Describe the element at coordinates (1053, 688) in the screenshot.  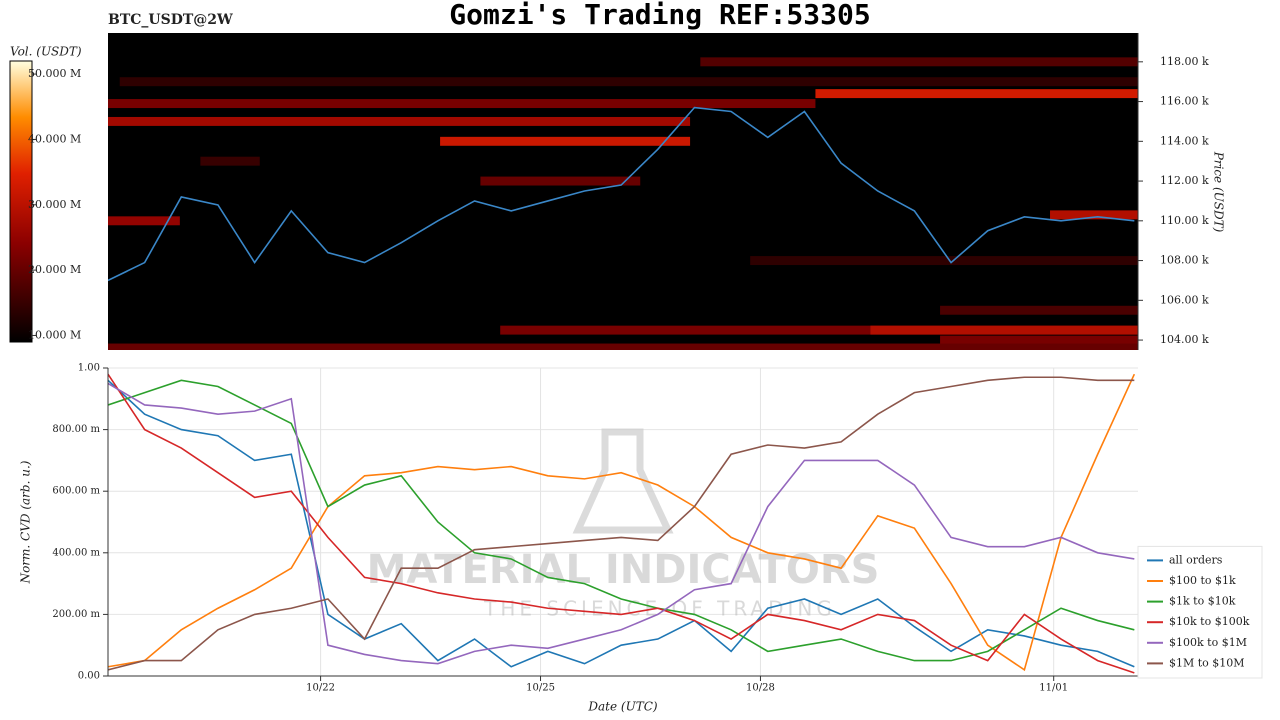
I see `x-tick-label: 11/01` at that location.